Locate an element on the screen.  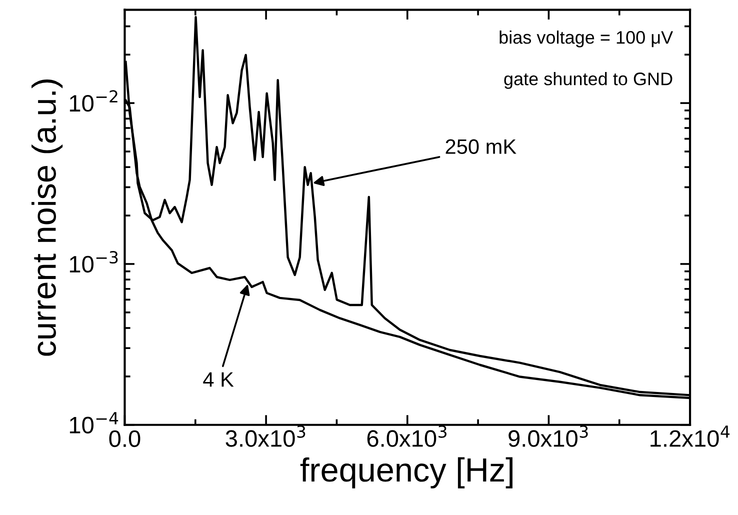
x-axis-title: frequency [Hz] is located at coordinates (406, 472).